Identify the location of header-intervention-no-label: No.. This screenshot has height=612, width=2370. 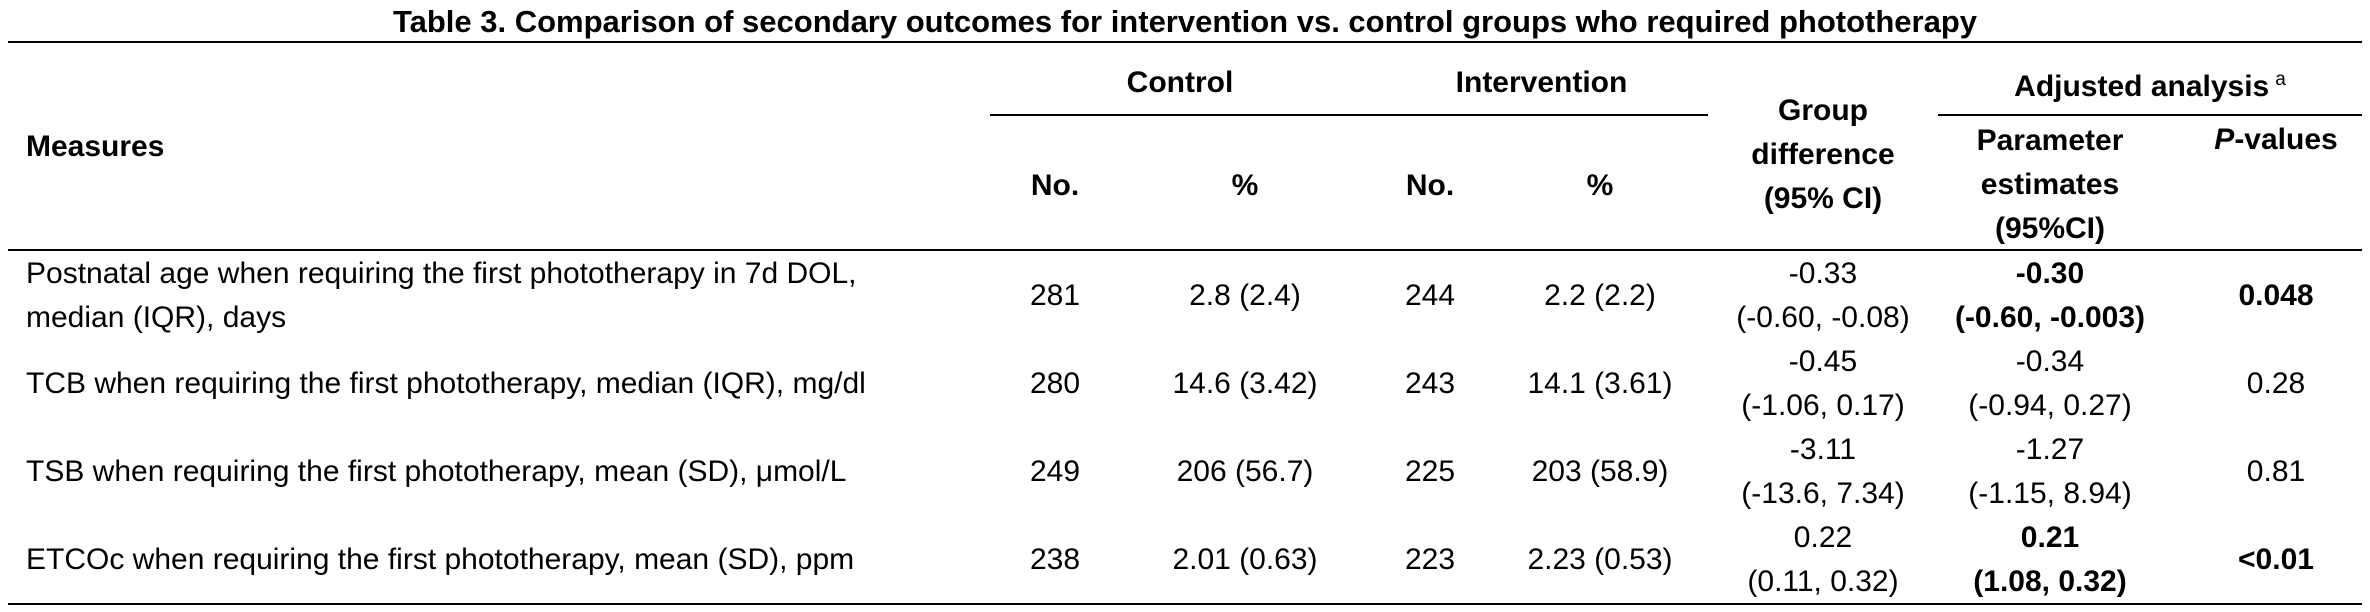
(1430, 185).